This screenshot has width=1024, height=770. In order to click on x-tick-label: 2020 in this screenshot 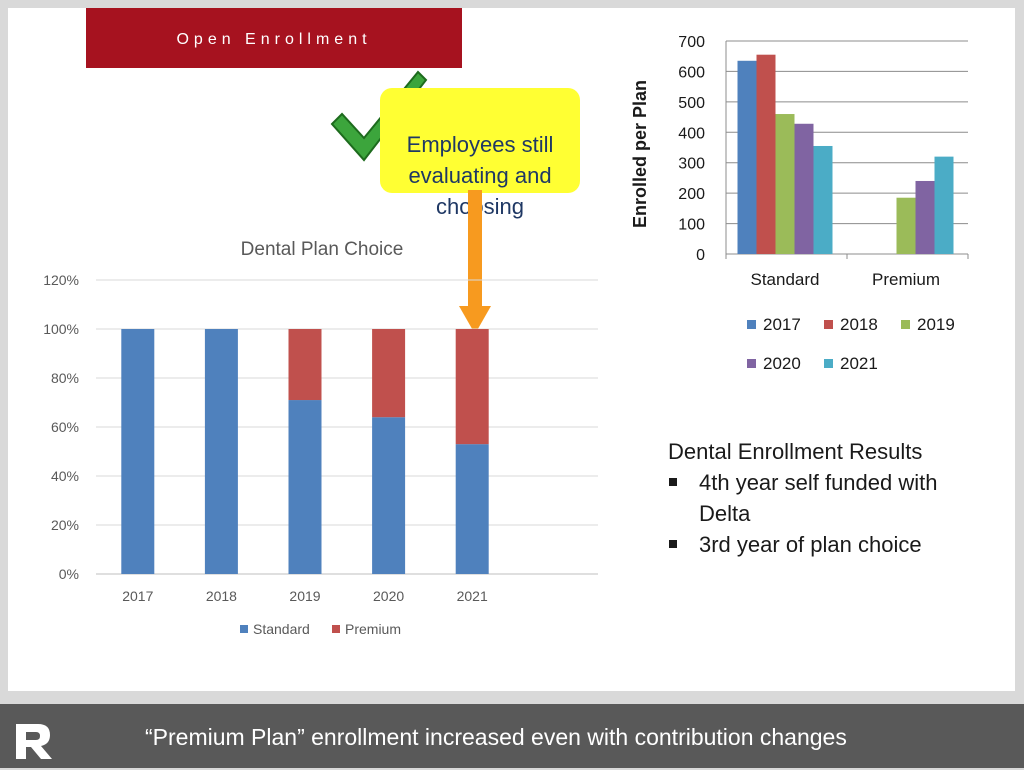, I will do `click(388, 596)`.